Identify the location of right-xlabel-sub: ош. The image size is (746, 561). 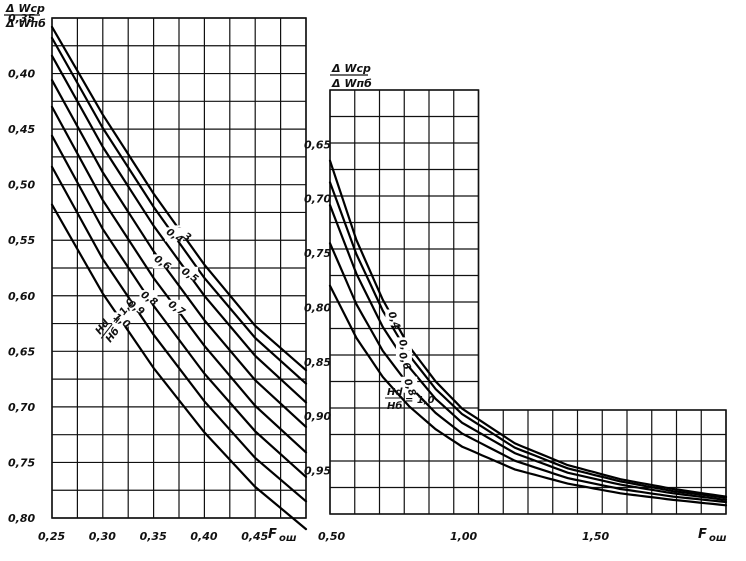
(718, 538).